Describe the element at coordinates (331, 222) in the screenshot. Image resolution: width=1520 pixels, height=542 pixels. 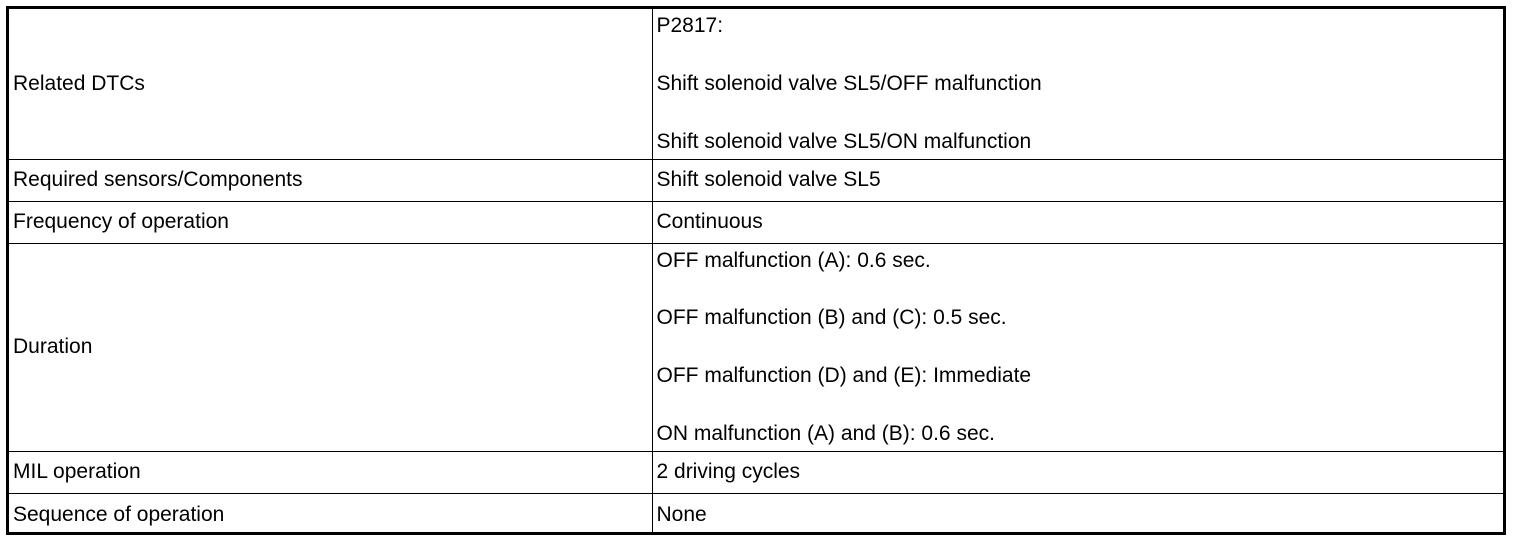
I see `row-label-frequency: Frequency of operation` at that location.